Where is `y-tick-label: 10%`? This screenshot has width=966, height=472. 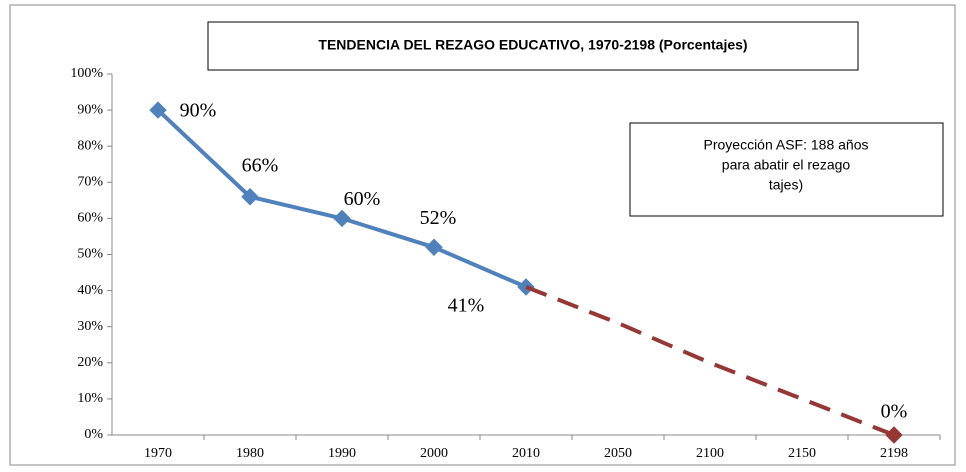
y-tick-label: 10% is located at coordinates (90, 398).